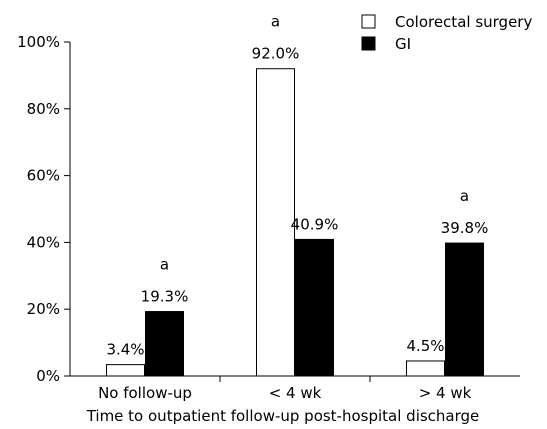 This screenshot has height=429, width=547. Describe the element at coordinates (445, 393) in the screenshot. I see `x-tick-label: > 4 wk` at that location.